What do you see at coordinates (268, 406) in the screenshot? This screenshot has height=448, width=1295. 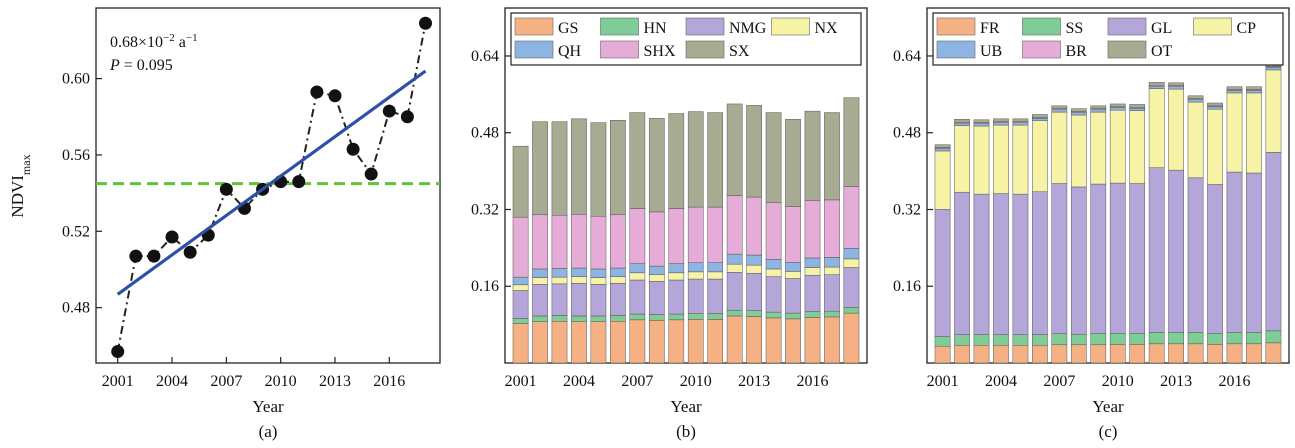 I see `panel-a-xlabel: Year` at bounding box center [268, 406].